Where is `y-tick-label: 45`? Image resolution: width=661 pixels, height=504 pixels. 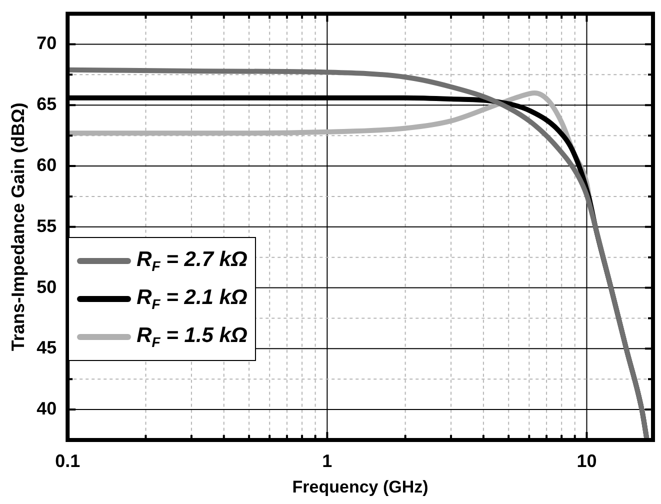 y-tick-label: 45 is located at coordinates (46, 348).